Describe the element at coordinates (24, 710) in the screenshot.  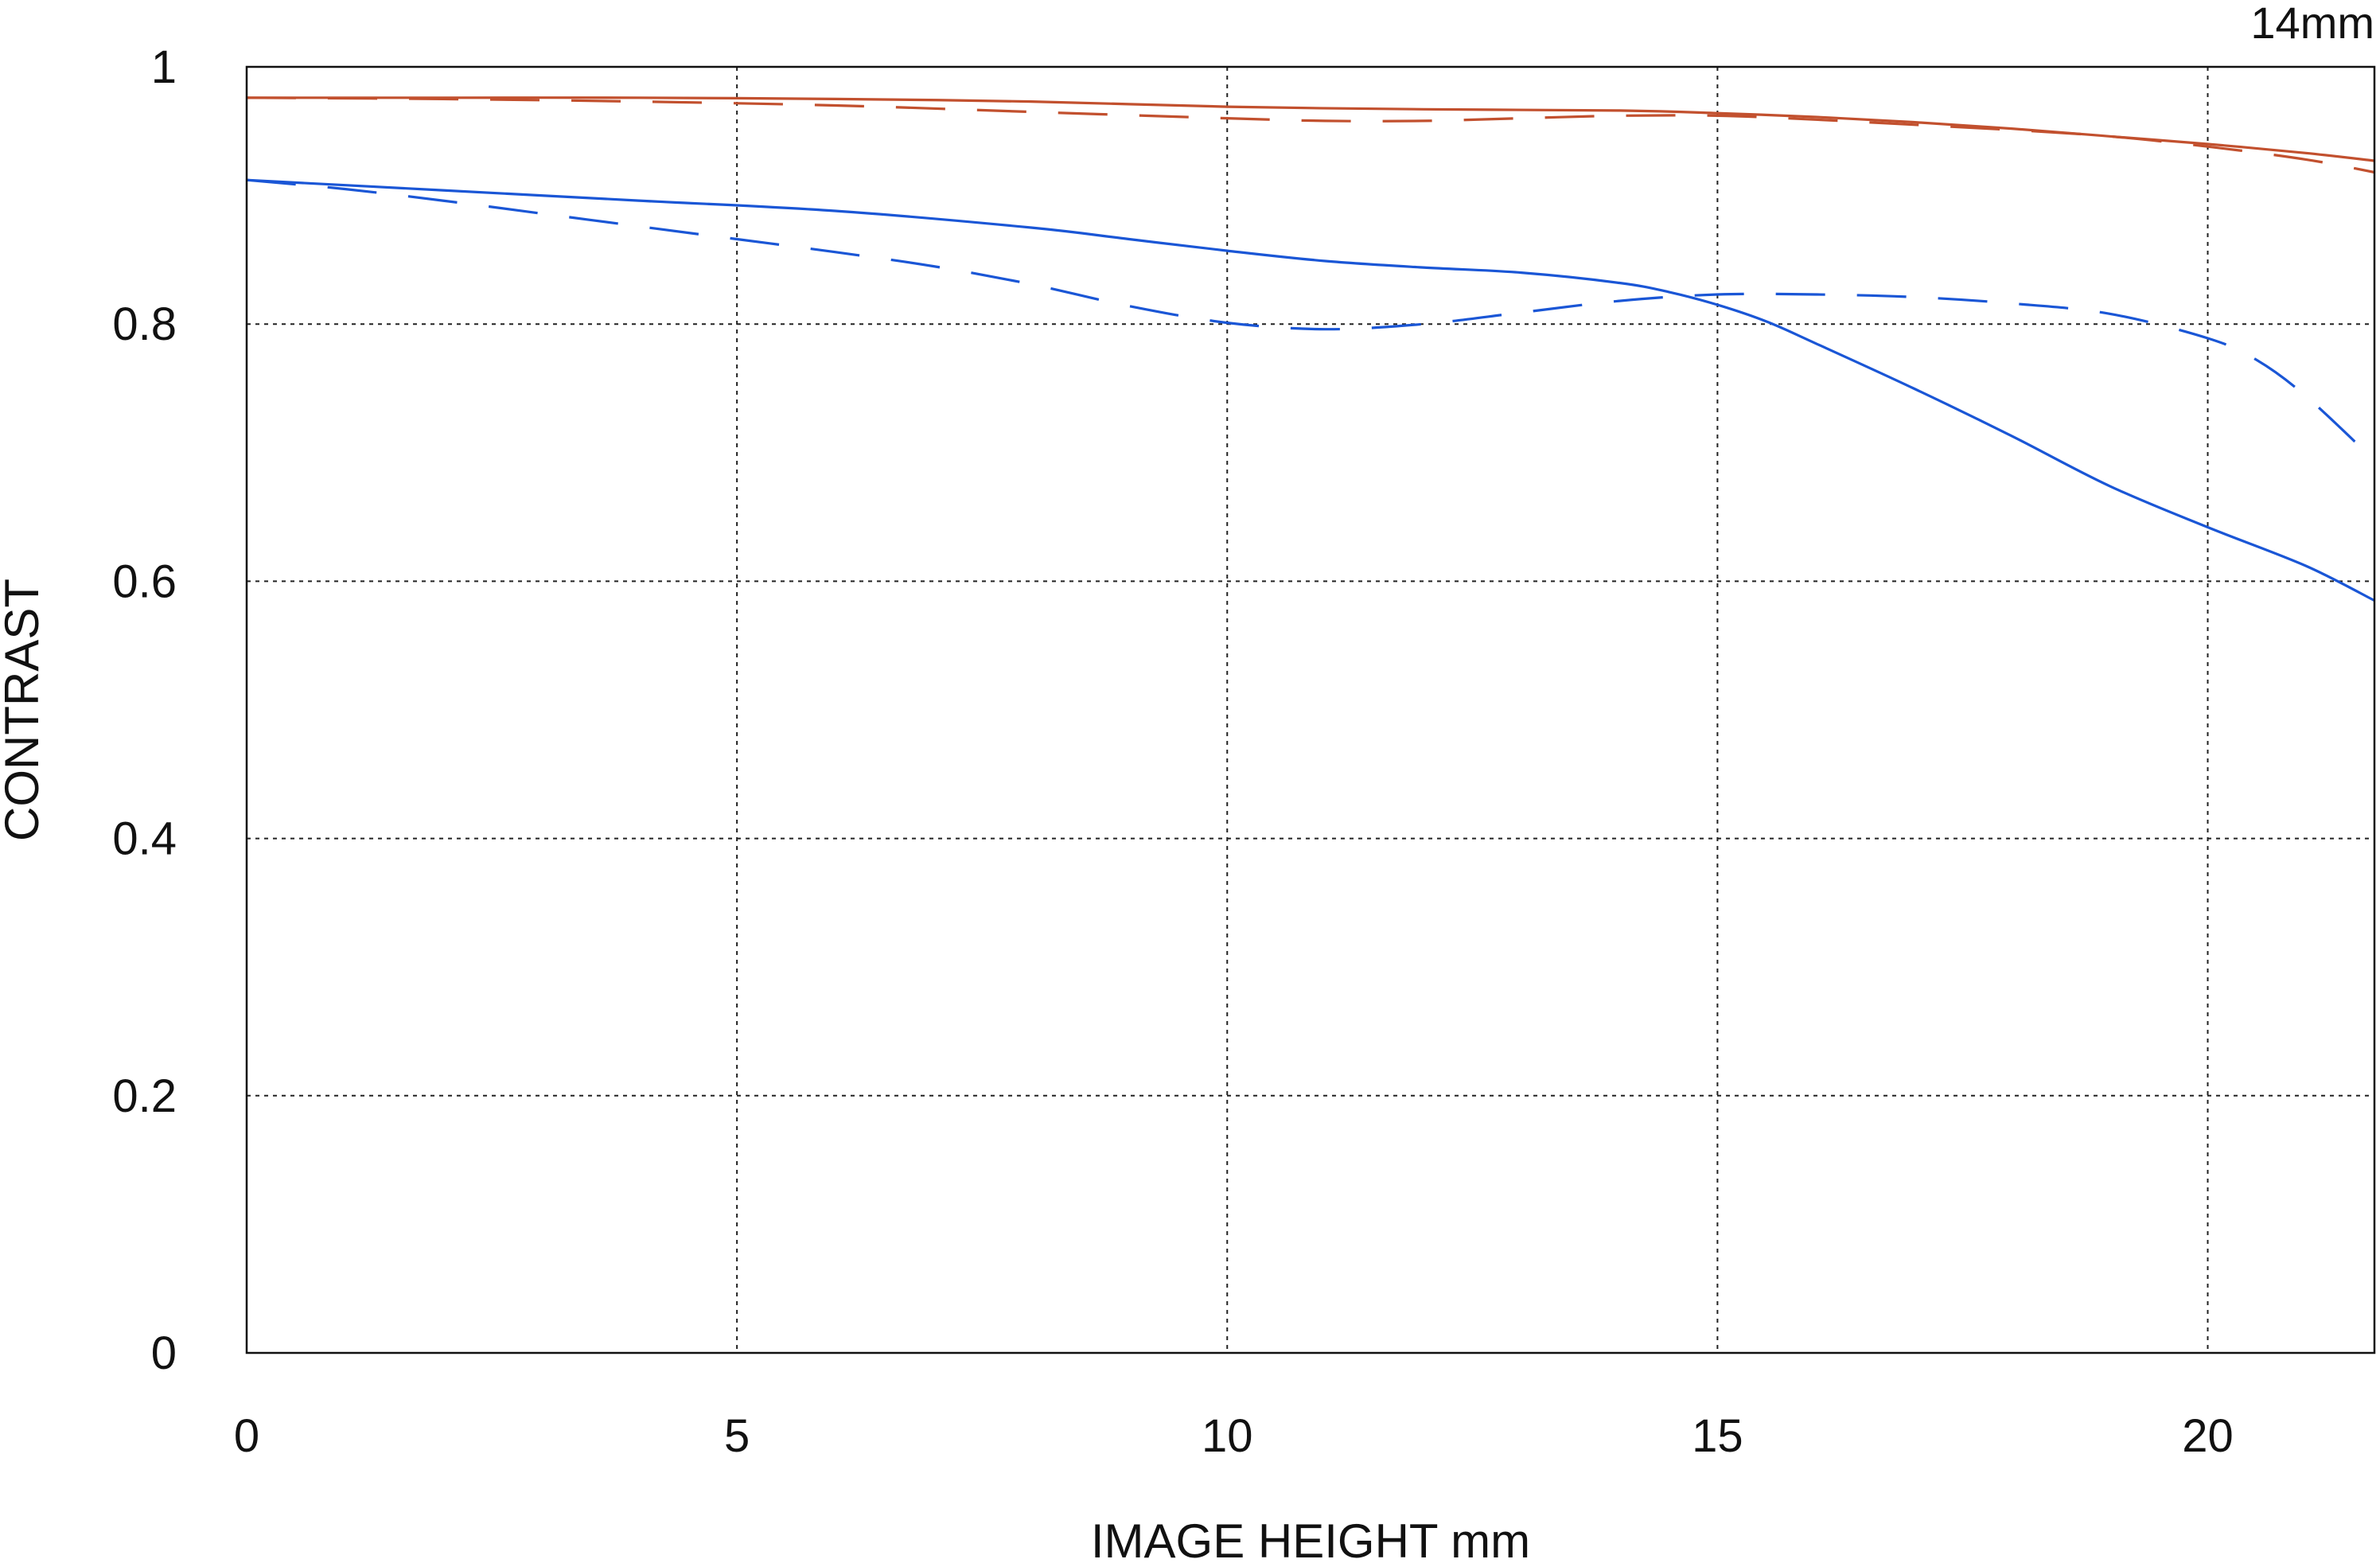
I see `y-axis-title: CONTRAST` at that location.